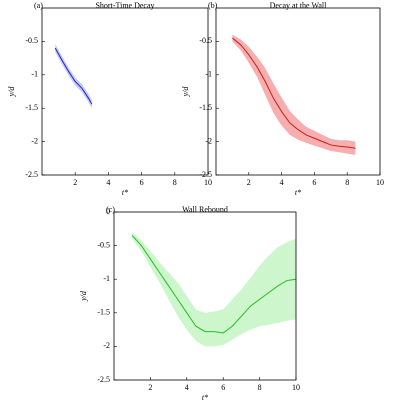 This screenshot has width=400, height=400. Describe the element at coordinates (205, 209) in the screenshot. I see `panel-title: Wall Rebound` at that location.